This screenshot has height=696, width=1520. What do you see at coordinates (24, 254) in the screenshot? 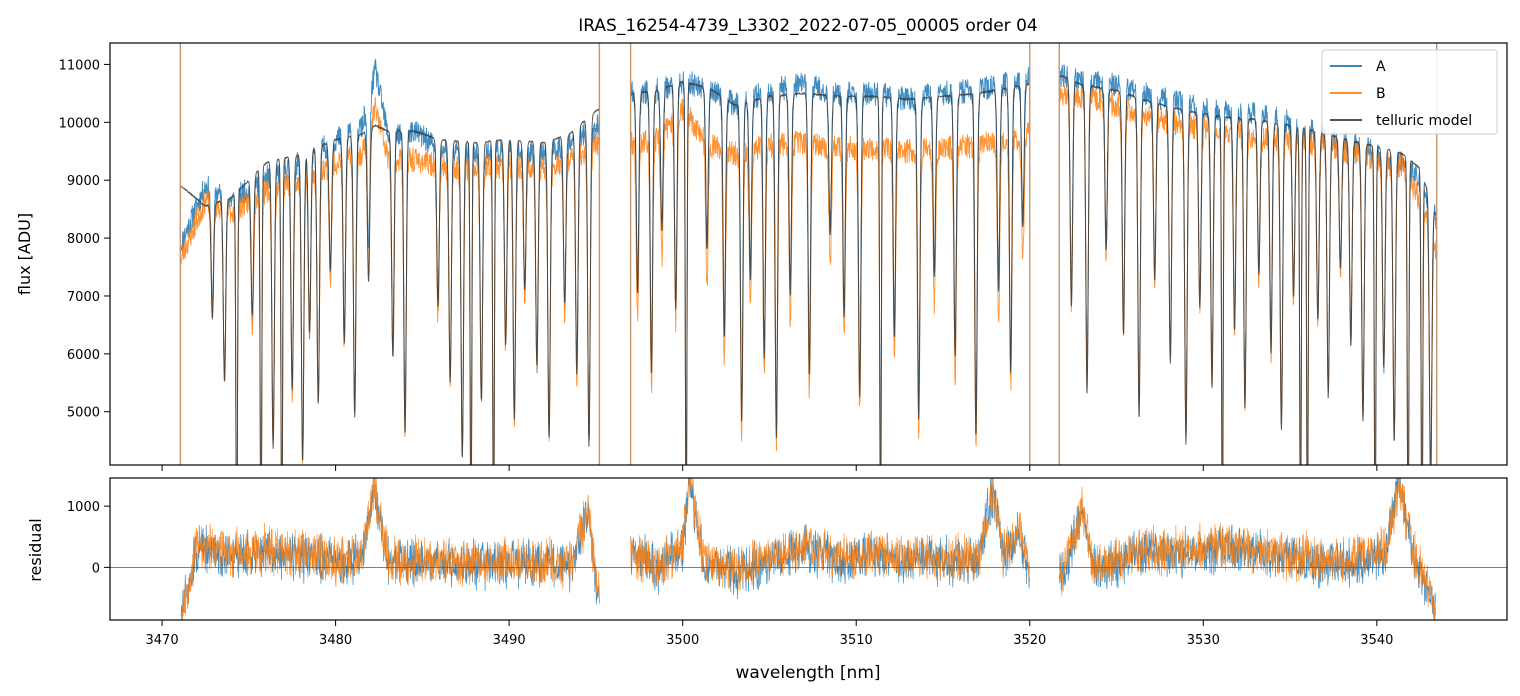
I see `flux-y-axis-label: flux [ADU]` at bounding box center [24, 254].